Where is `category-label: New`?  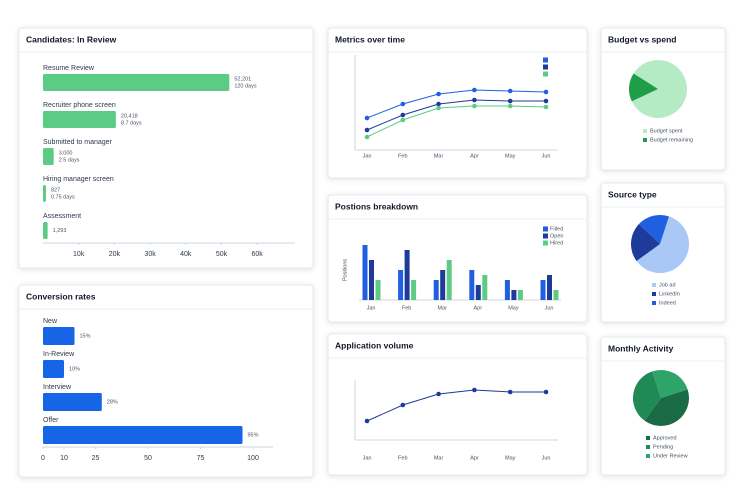 category-label: New is located at coordinates (50, 321).